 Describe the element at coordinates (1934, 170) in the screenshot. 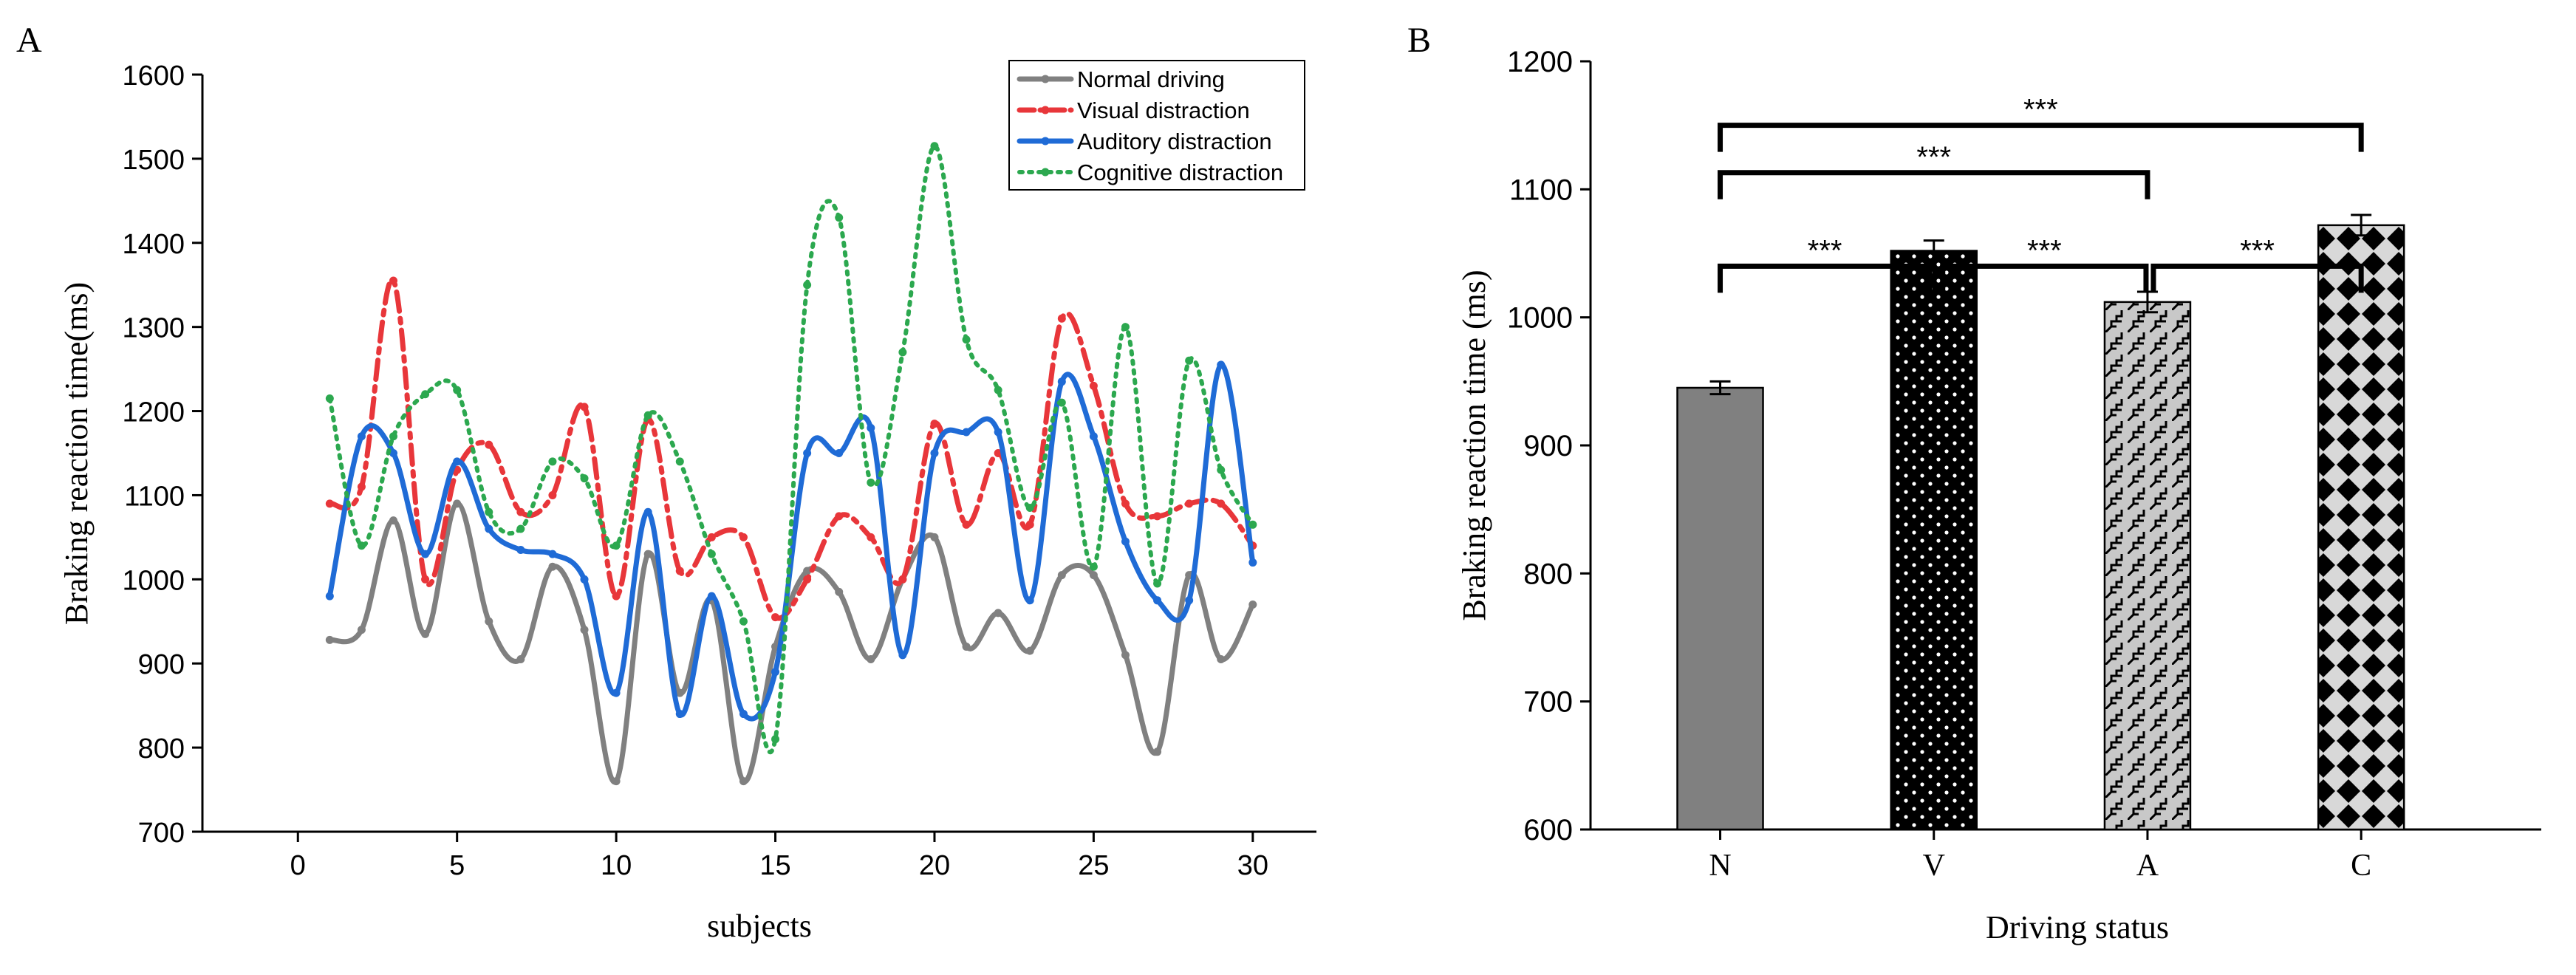

I see `sig-bracket-n-a: ***` at that location.